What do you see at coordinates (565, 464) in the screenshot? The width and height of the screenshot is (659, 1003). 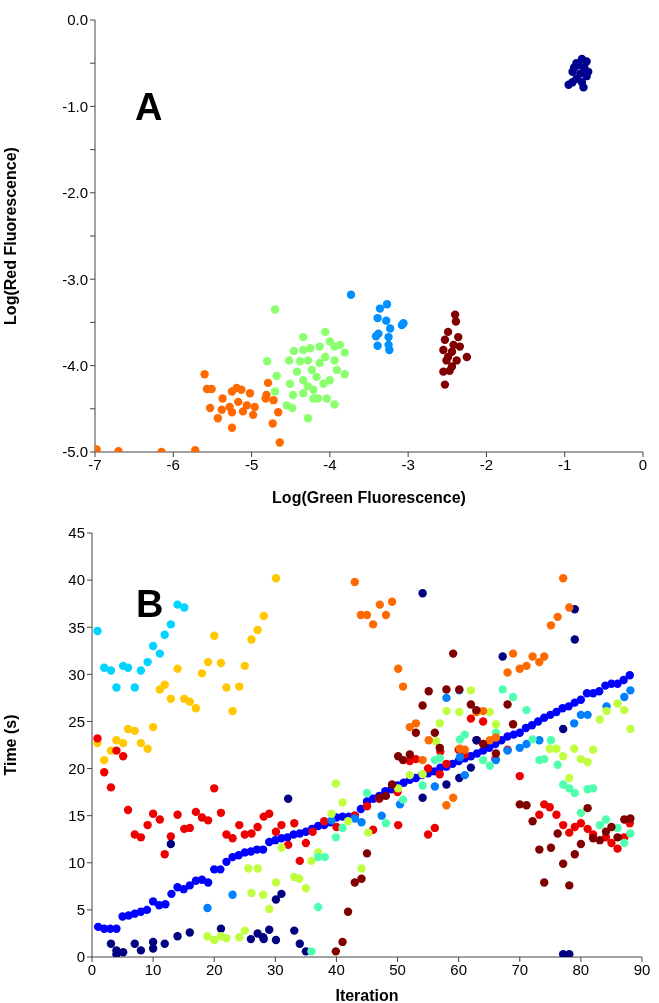 I see `x-tick-label: -1` at bounding box center [565, 464].